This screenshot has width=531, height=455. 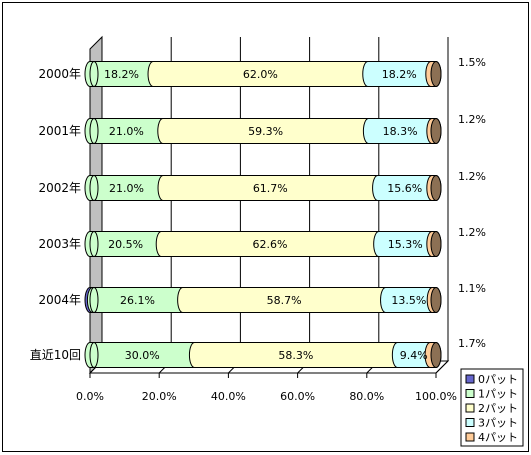 What do you see at coordinates (59, 188) in the screenshot?
I see `y-category-label: 2002年` at bounding box center [59, 188].